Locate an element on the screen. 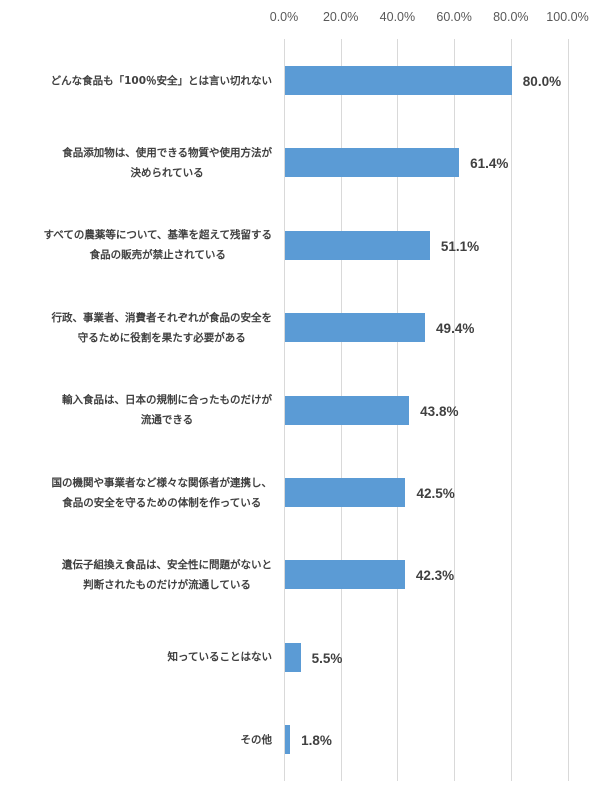 The image size is (609, 800). category-label-line: 決められている is located at coordinates (167, 172).